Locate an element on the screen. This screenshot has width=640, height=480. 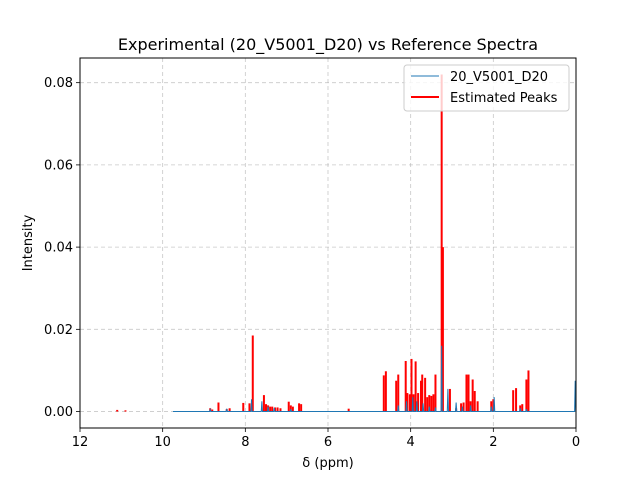
x-tick-label: 6 is located at coordinates (328, 442).